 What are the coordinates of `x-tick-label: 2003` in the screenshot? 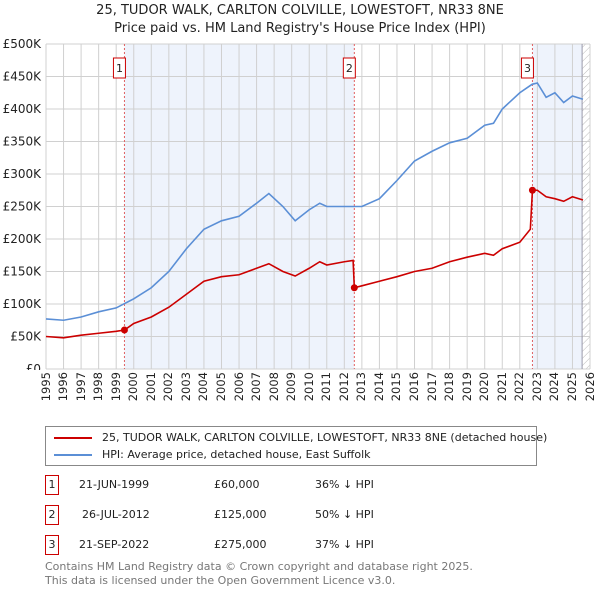 It's located at (185, 387).